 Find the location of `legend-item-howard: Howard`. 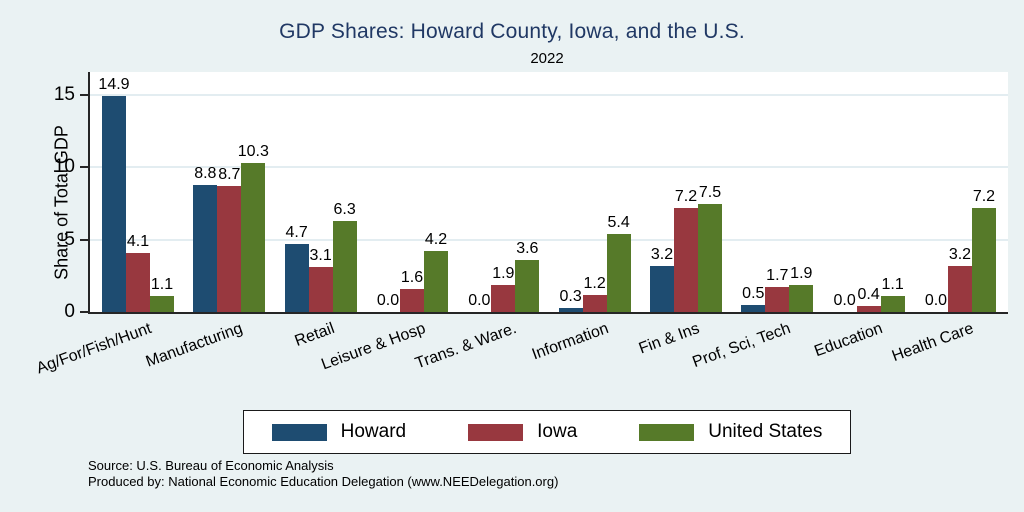

legend-item-howard: Howard is located at coordinates (339, 432).